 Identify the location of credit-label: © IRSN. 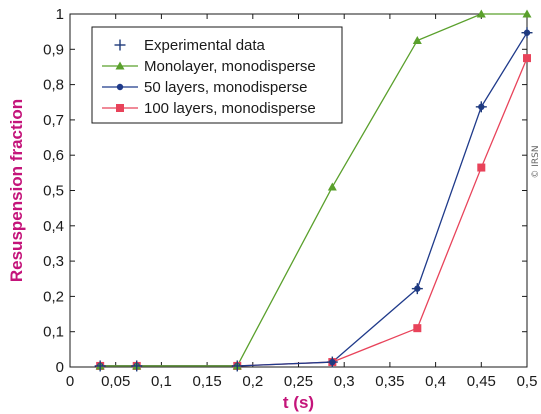
(536, 161).